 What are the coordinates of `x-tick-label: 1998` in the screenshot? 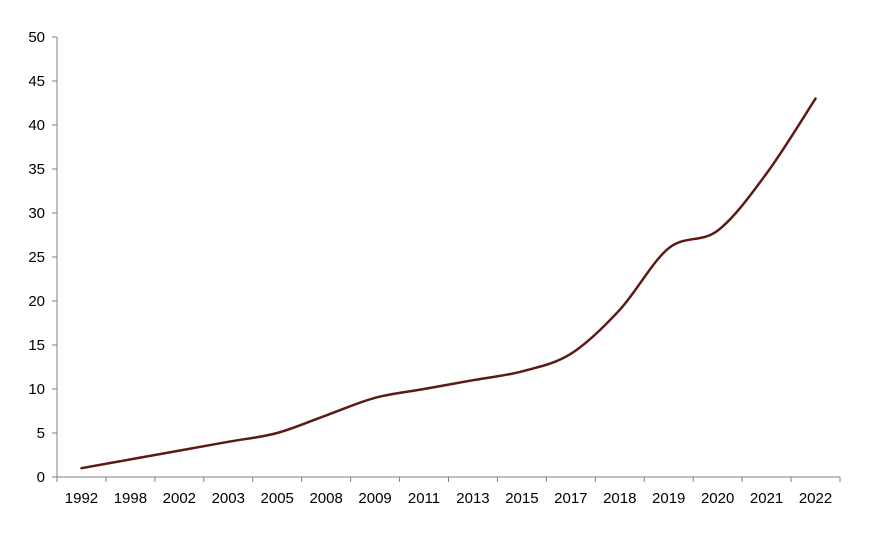 It's located at (130, 498).